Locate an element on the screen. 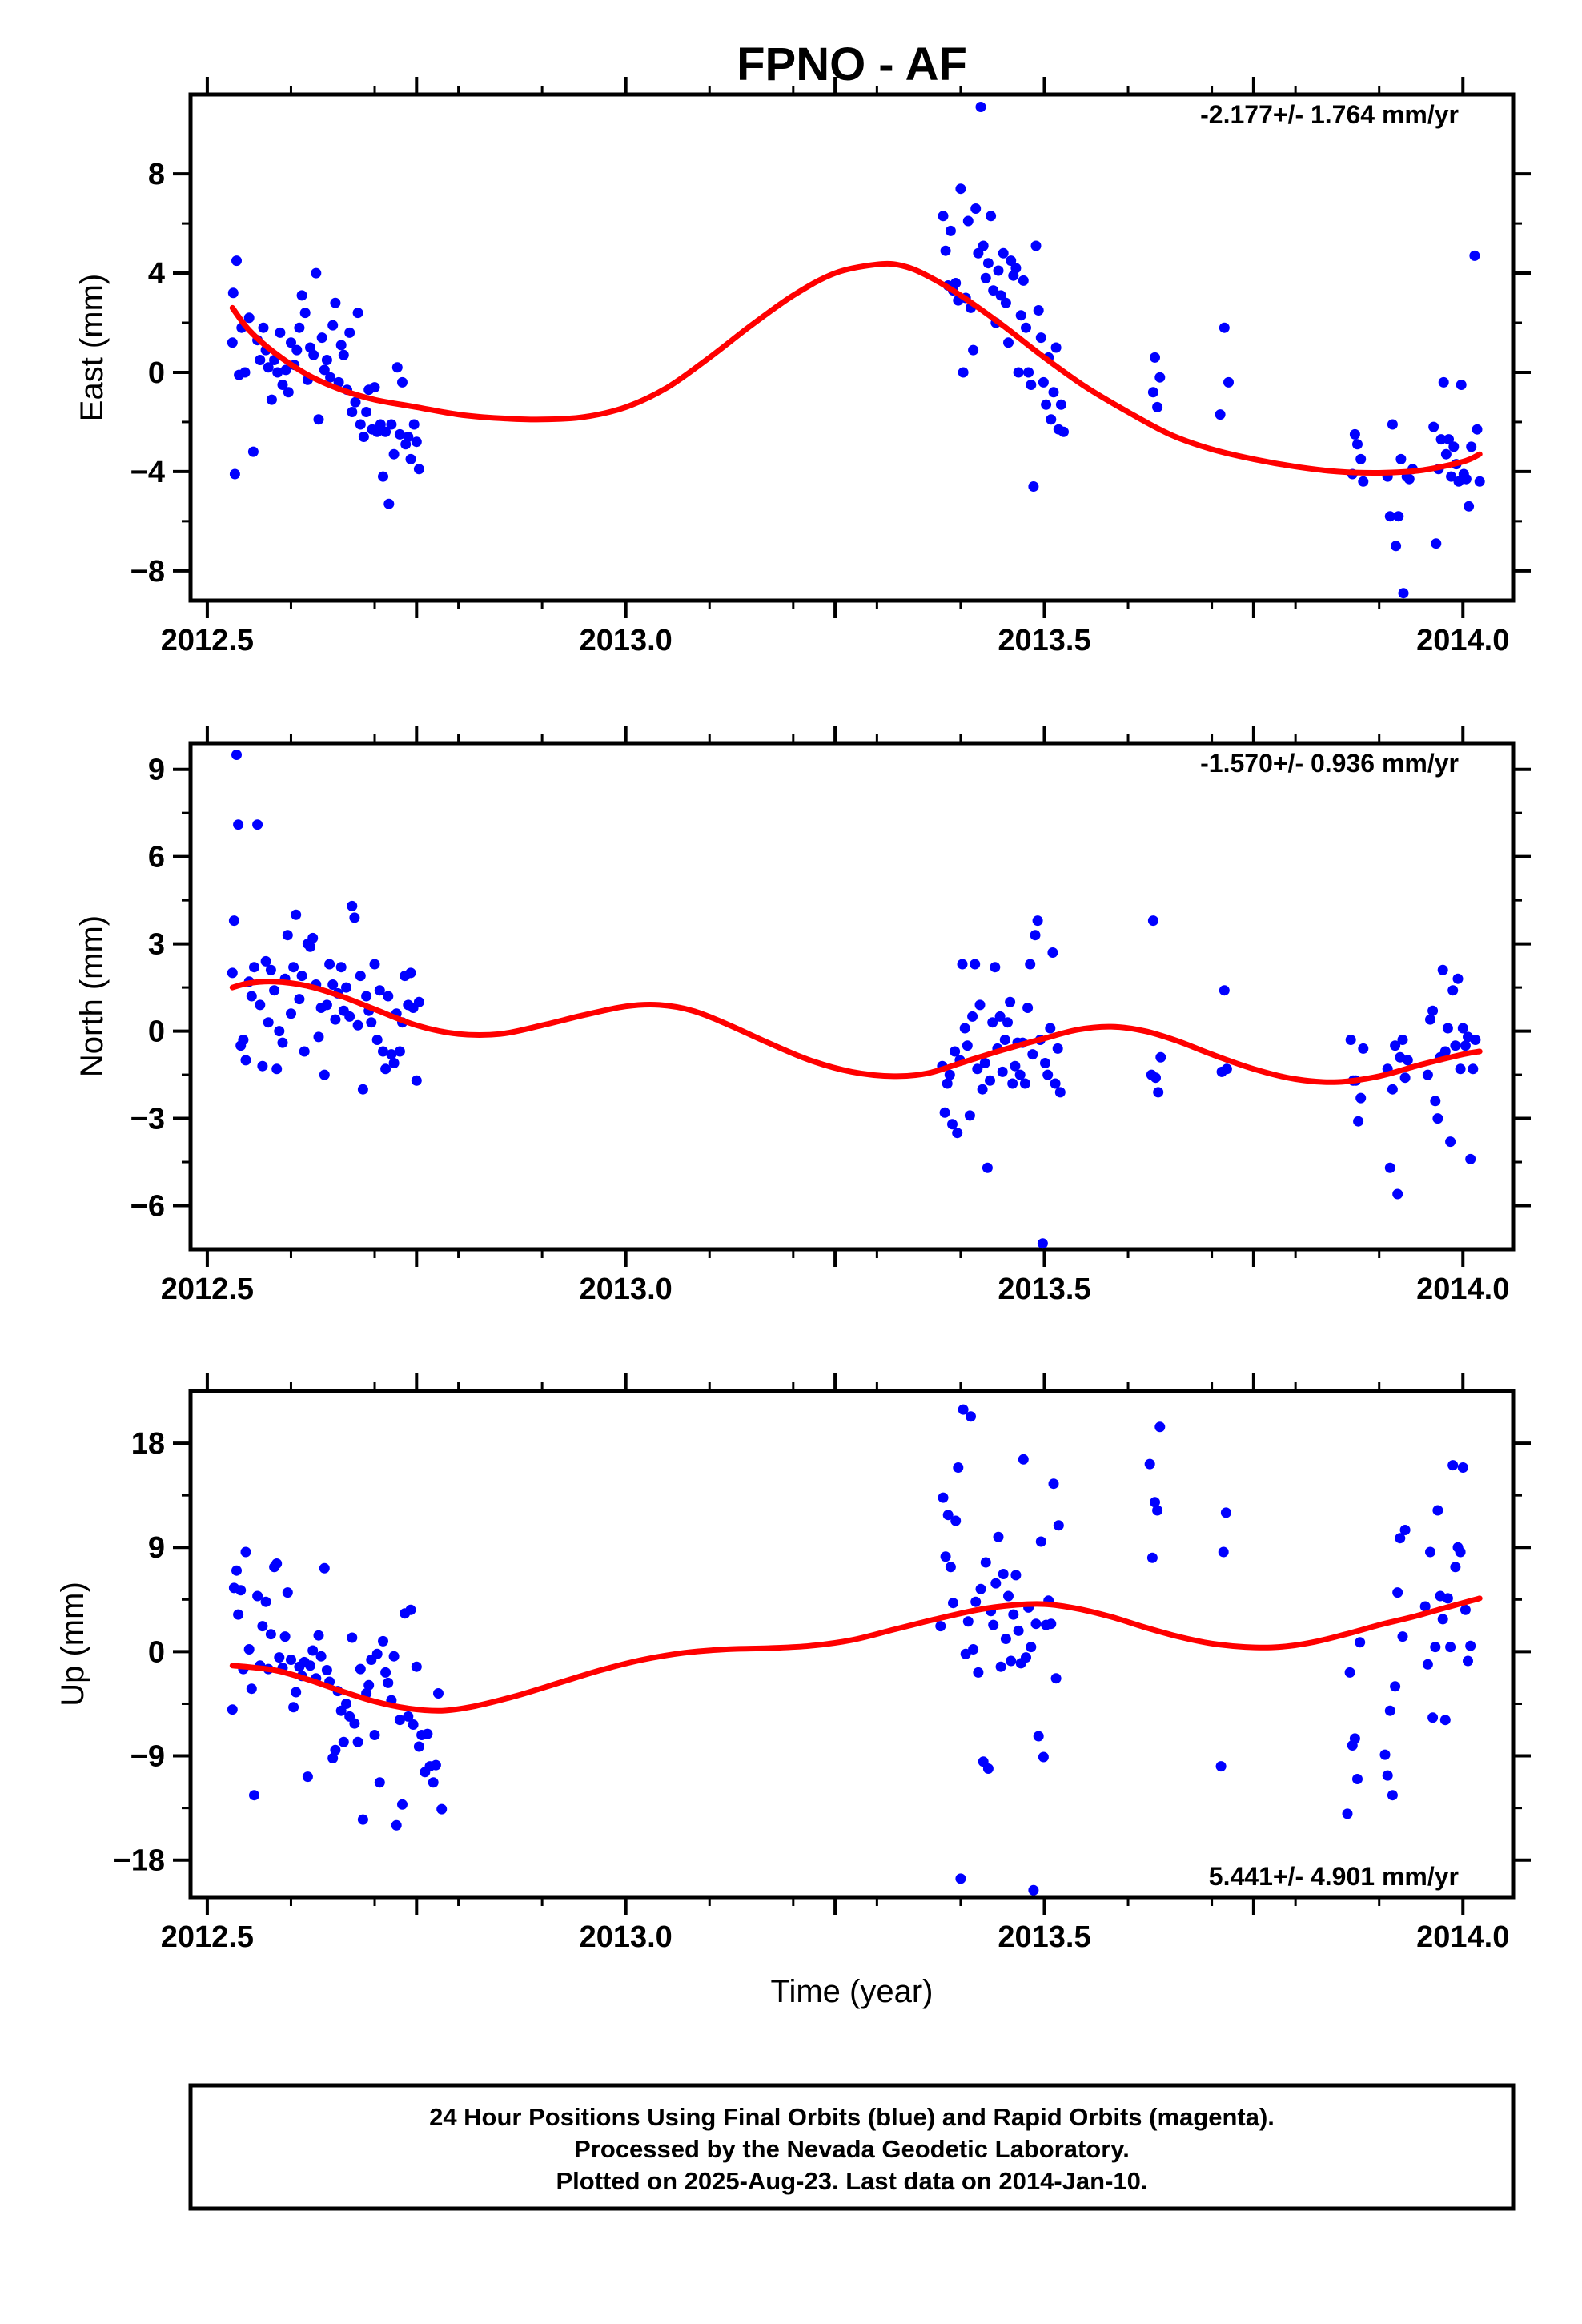  panel-up-y-tick-labels: −18 −9 0 9 18 is located at coordinates (139, 1653).